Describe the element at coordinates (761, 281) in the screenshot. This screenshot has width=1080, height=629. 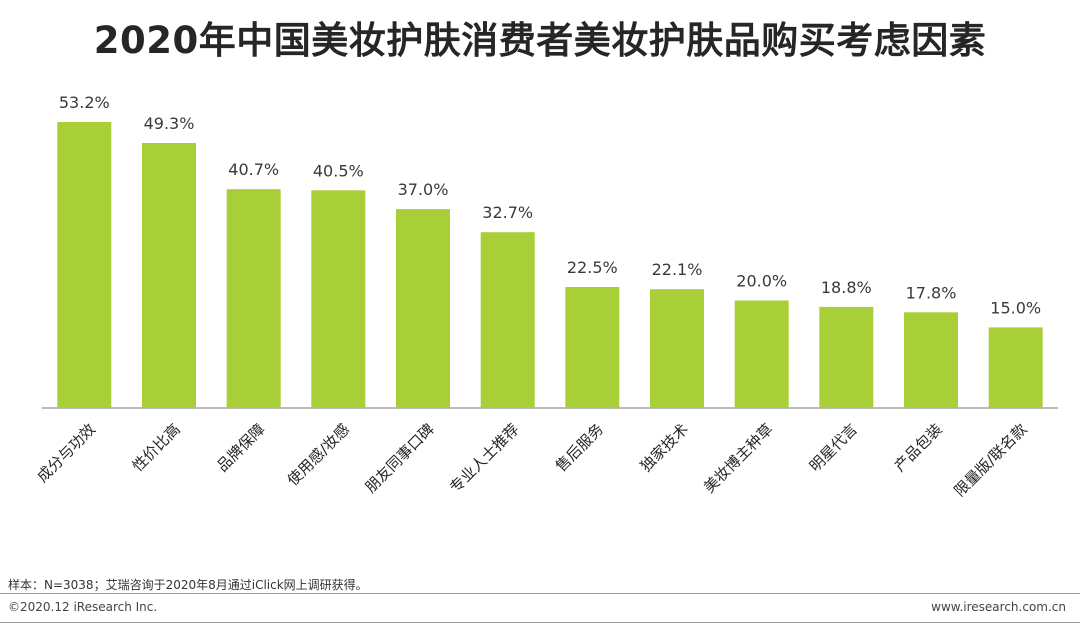
I see `data-label: 20.0%` at that location.